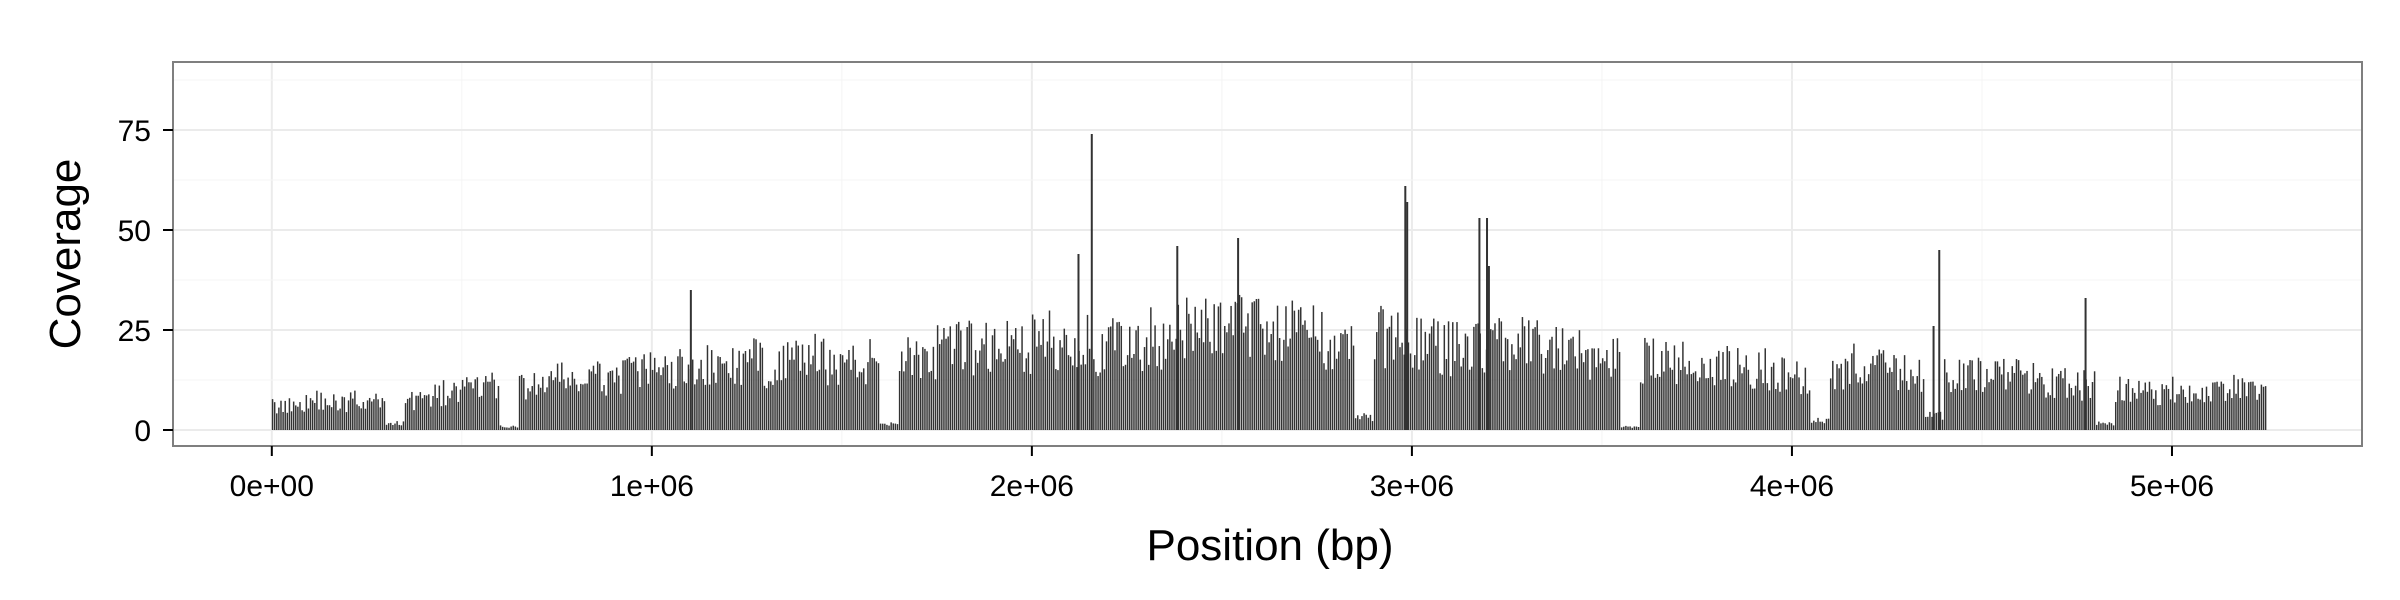  I want to click on coverage-spike, so click(1238, 334).